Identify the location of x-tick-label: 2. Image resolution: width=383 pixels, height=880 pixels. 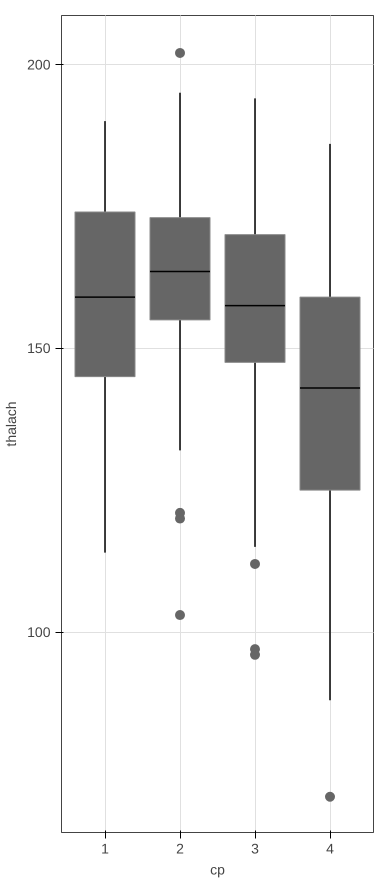
(180, 848).